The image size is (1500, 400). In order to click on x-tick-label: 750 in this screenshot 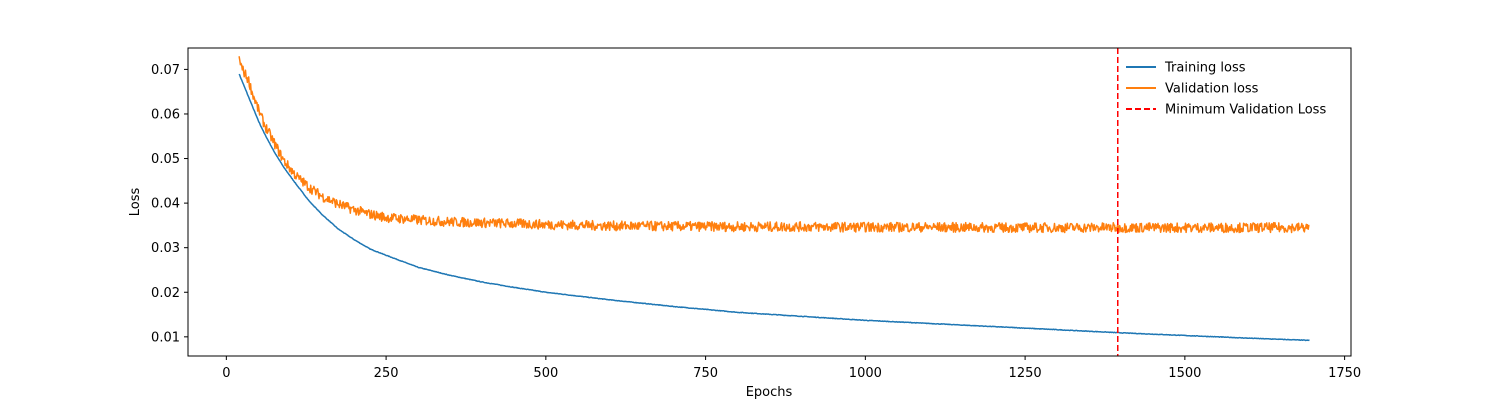, I will do `click(705, 373)`.